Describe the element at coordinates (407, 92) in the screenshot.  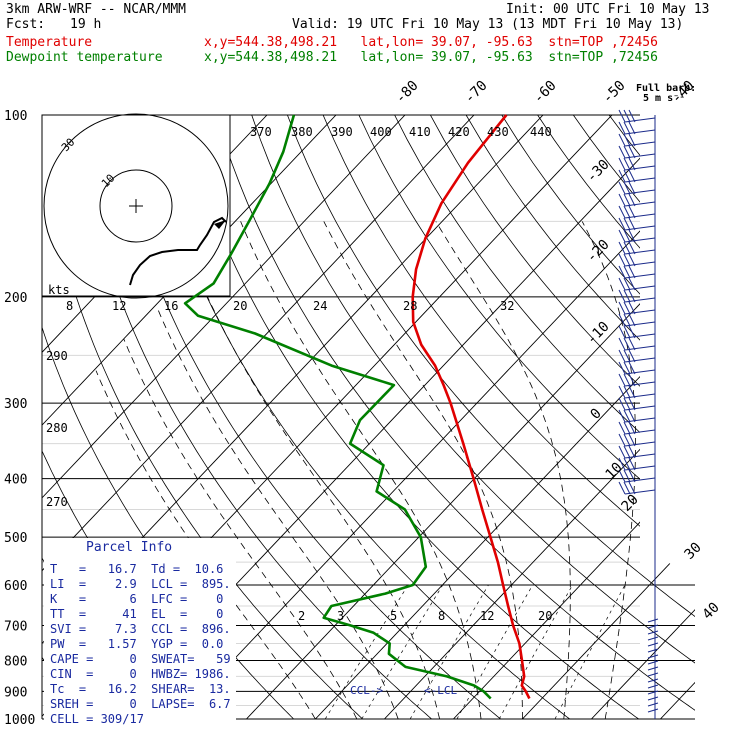
I see `isotherm-label: -80` at that location.